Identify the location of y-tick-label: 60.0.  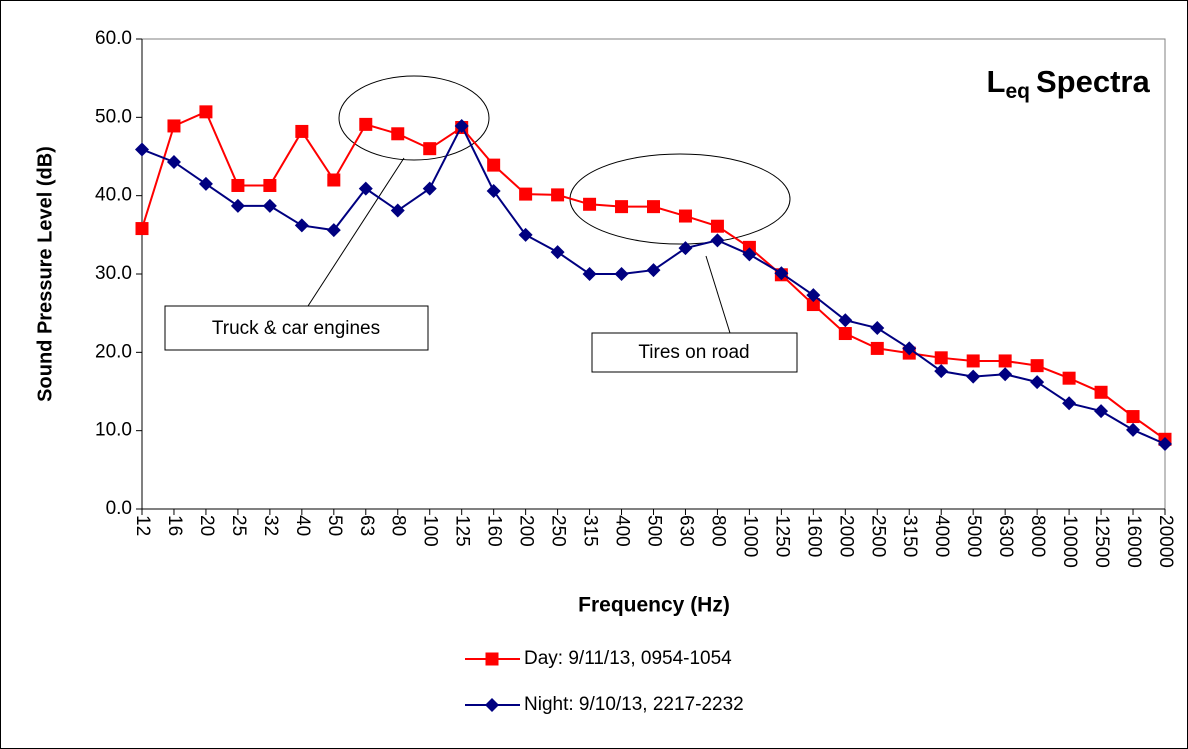
(113, 38).